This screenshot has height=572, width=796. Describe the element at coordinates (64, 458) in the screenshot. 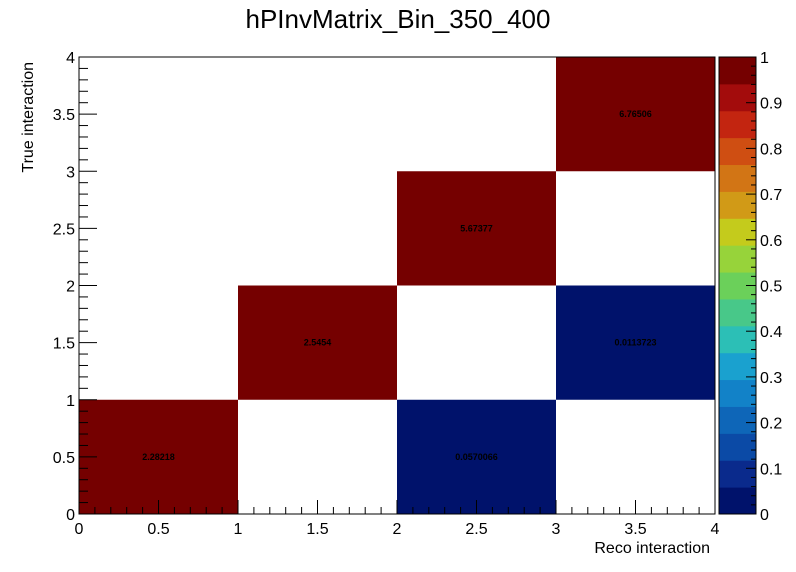

I see `y-tick-label: 0.5` at that location.